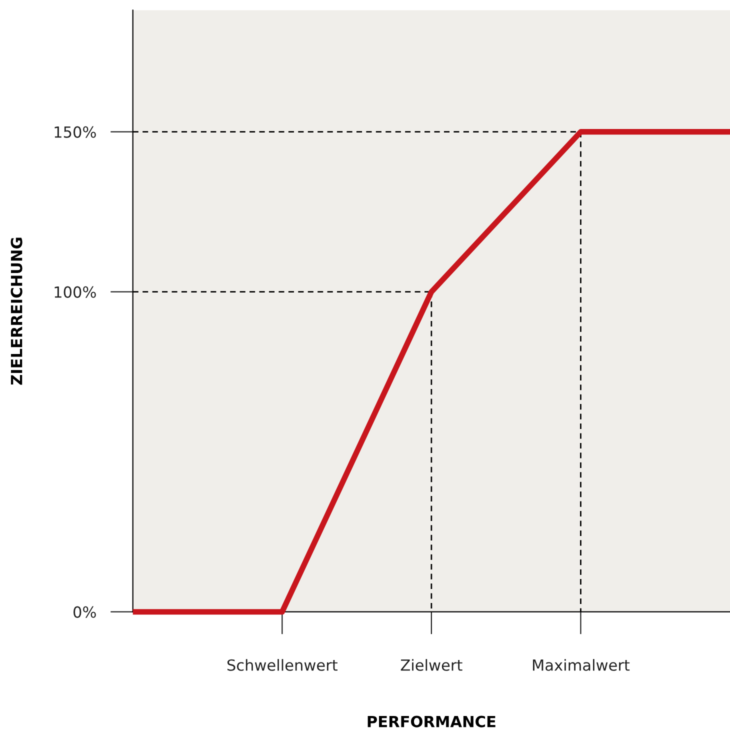 The height and width of the screenshot is (731, 730). Describe the element at coordinates (75, 292) in the screenshot. I see `y-tick-label: 100%` at that location.